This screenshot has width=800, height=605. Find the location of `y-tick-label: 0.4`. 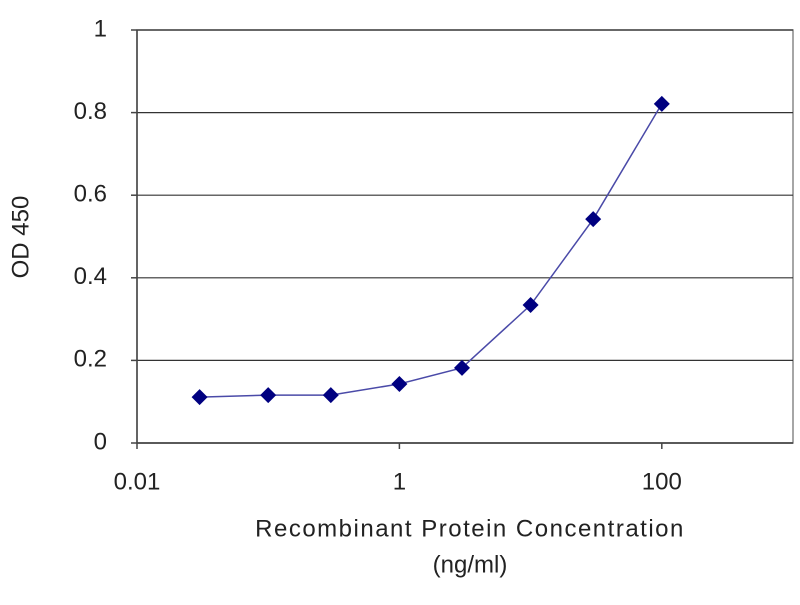

y-tick-label: 0.4 is located at coordinates (90, 276).